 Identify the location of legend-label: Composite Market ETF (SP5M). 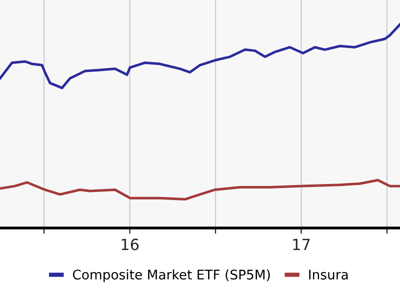
(171, 275).